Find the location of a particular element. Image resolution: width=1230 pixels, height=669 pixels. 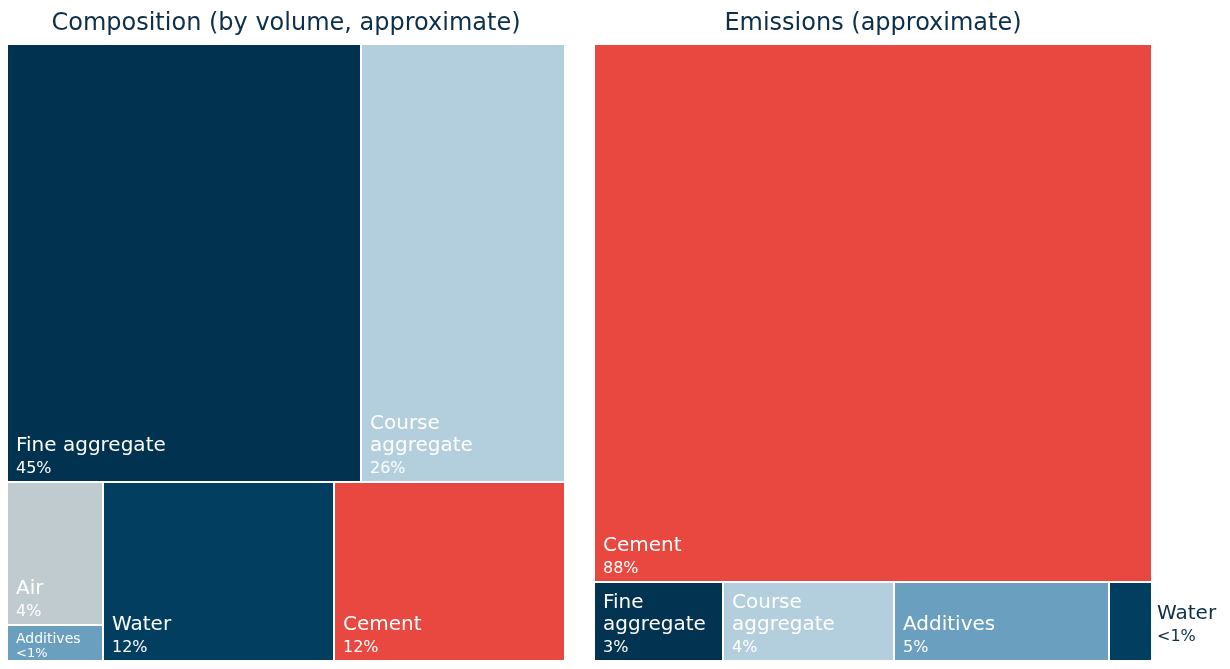

data-label: 3% is located at coordinates (616, 646).